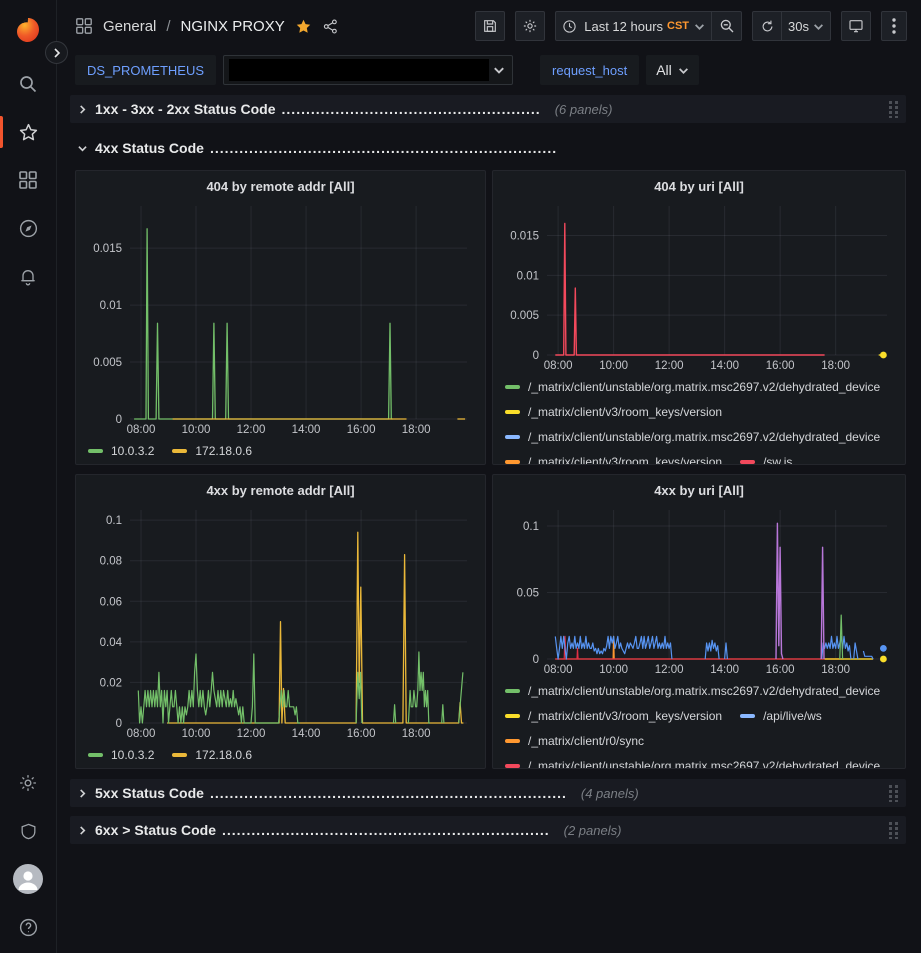 The image size is (921, 953). Describe the element at coordinates (368, 70) in the screenshot. I see `datasource-variable-select` at that location.